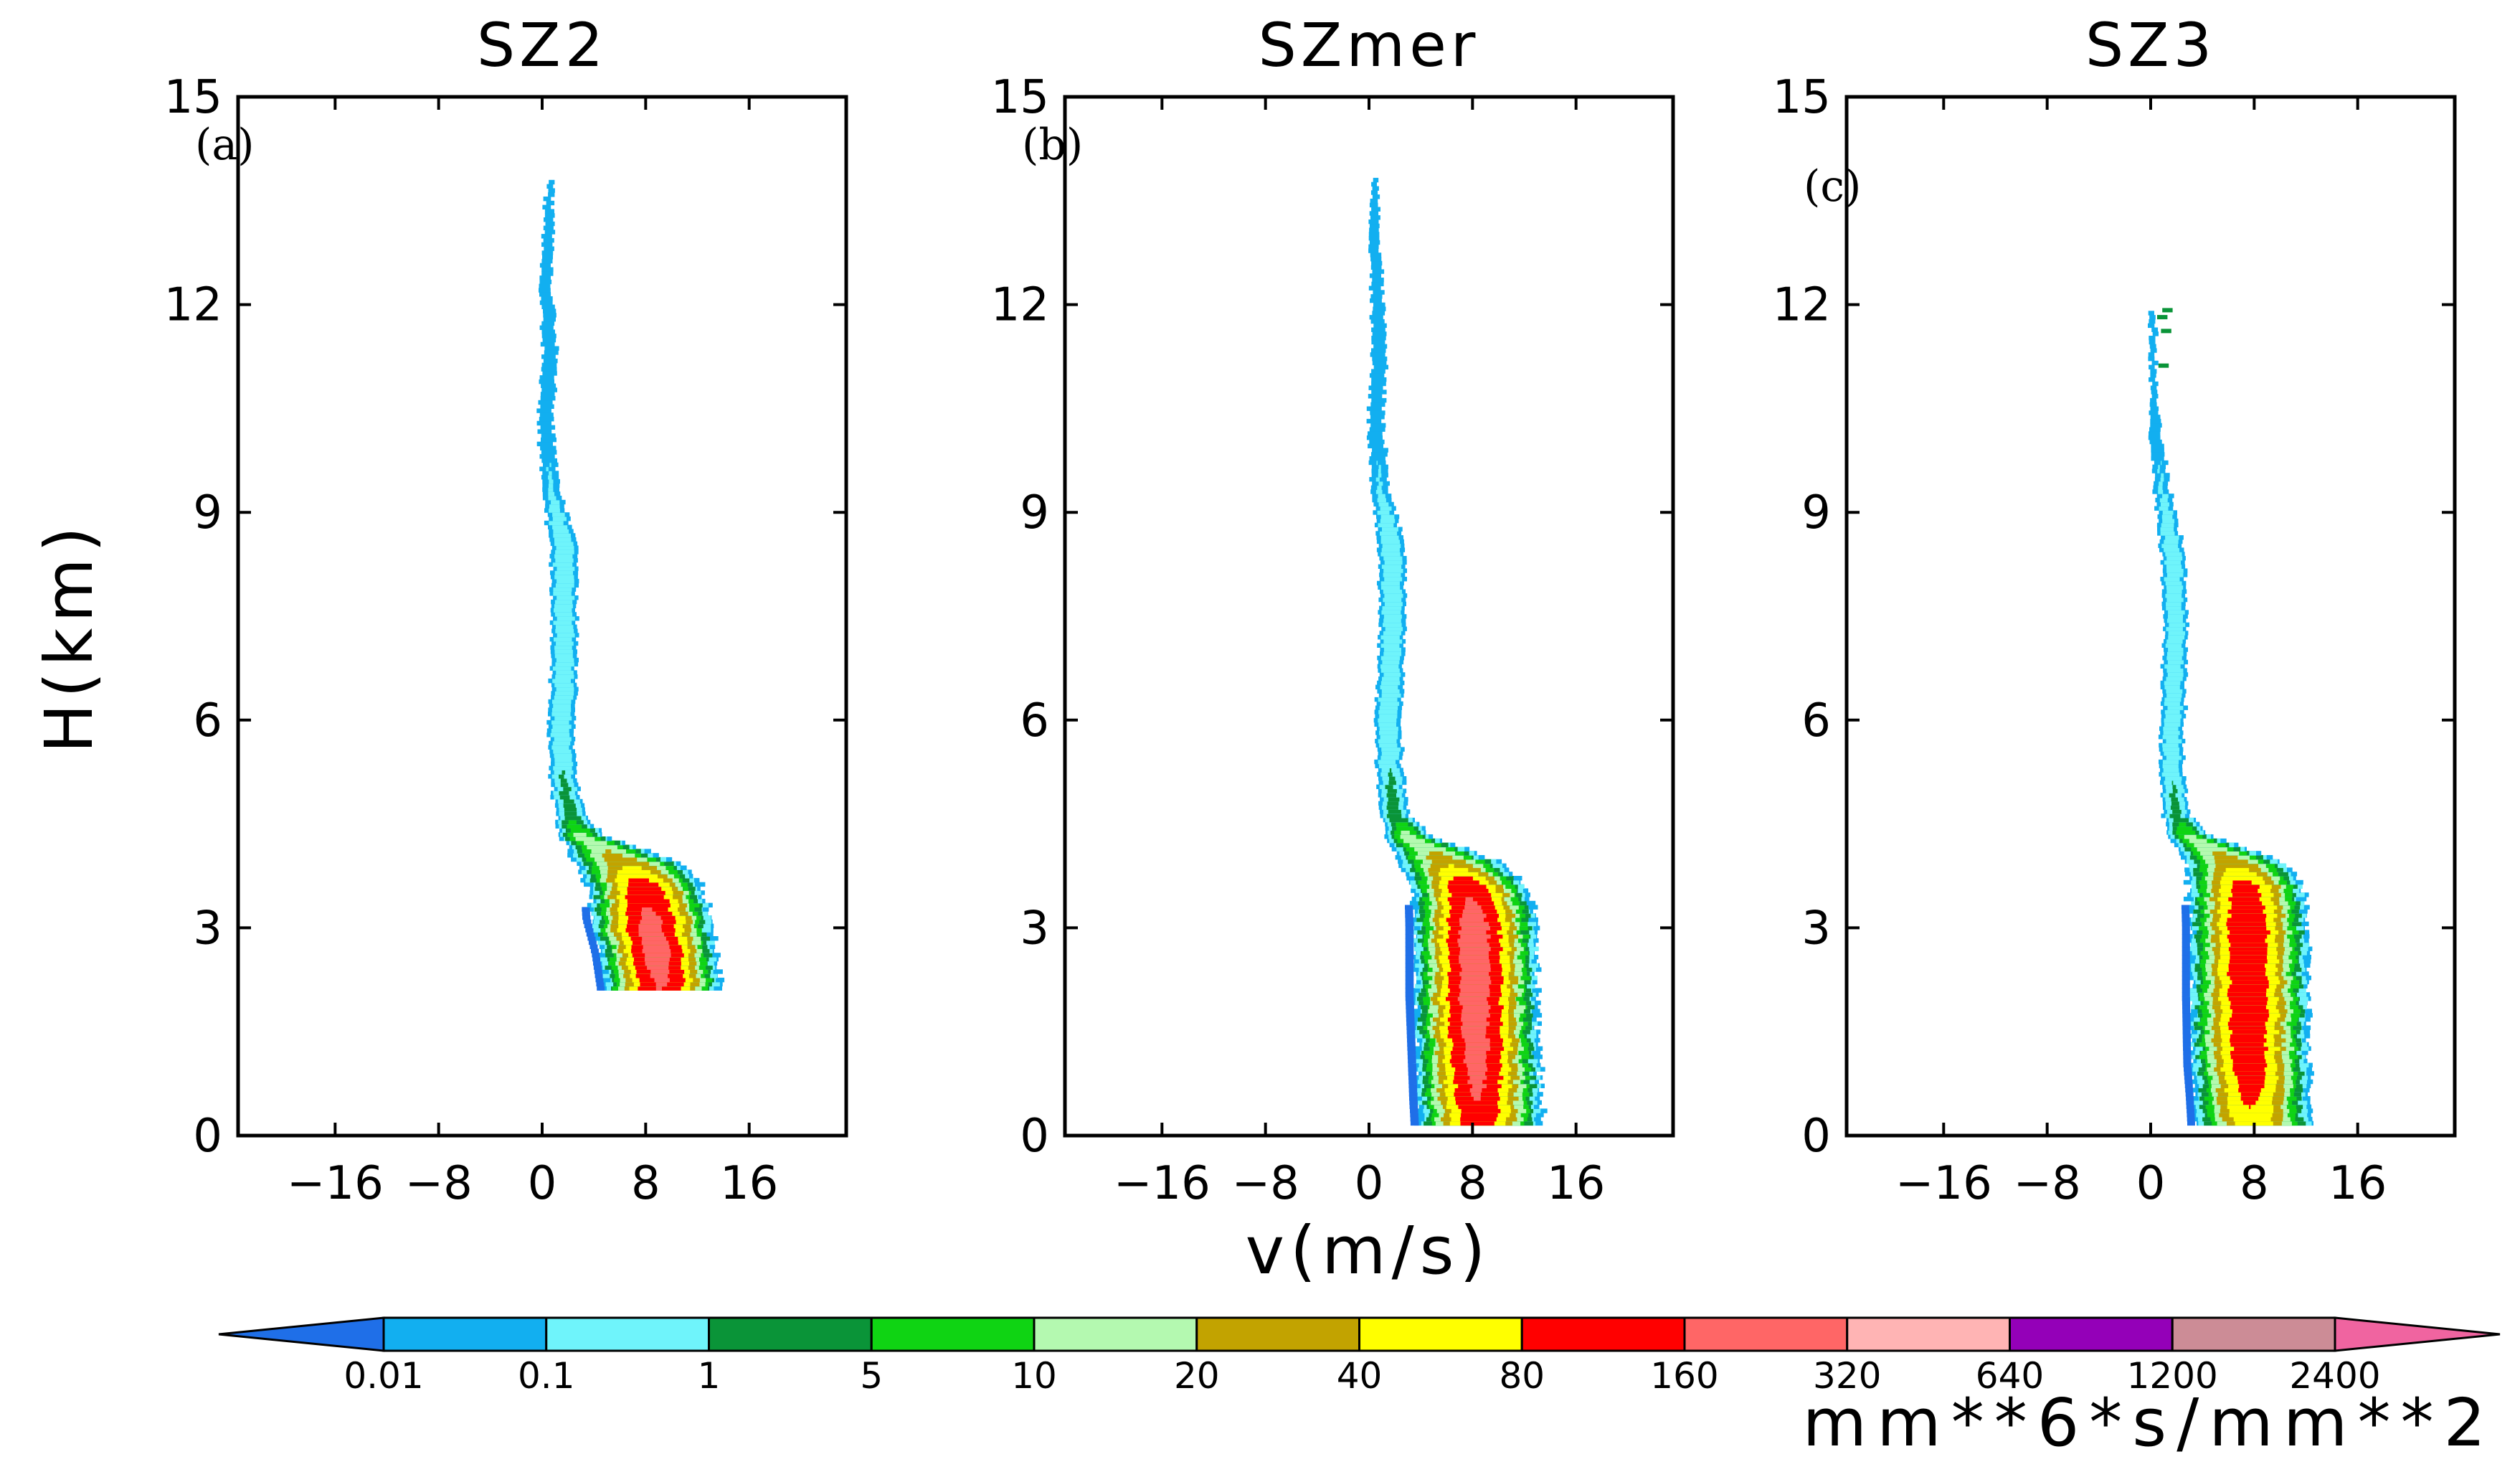  I want to click on y-tick-label: 3, so click(1034, 928).